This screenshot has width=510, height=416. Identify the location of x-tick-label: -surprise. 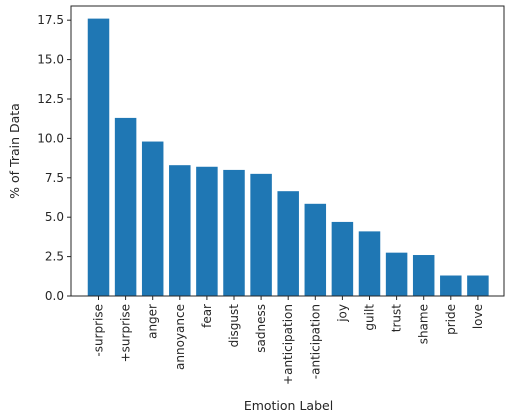
(99, 330).